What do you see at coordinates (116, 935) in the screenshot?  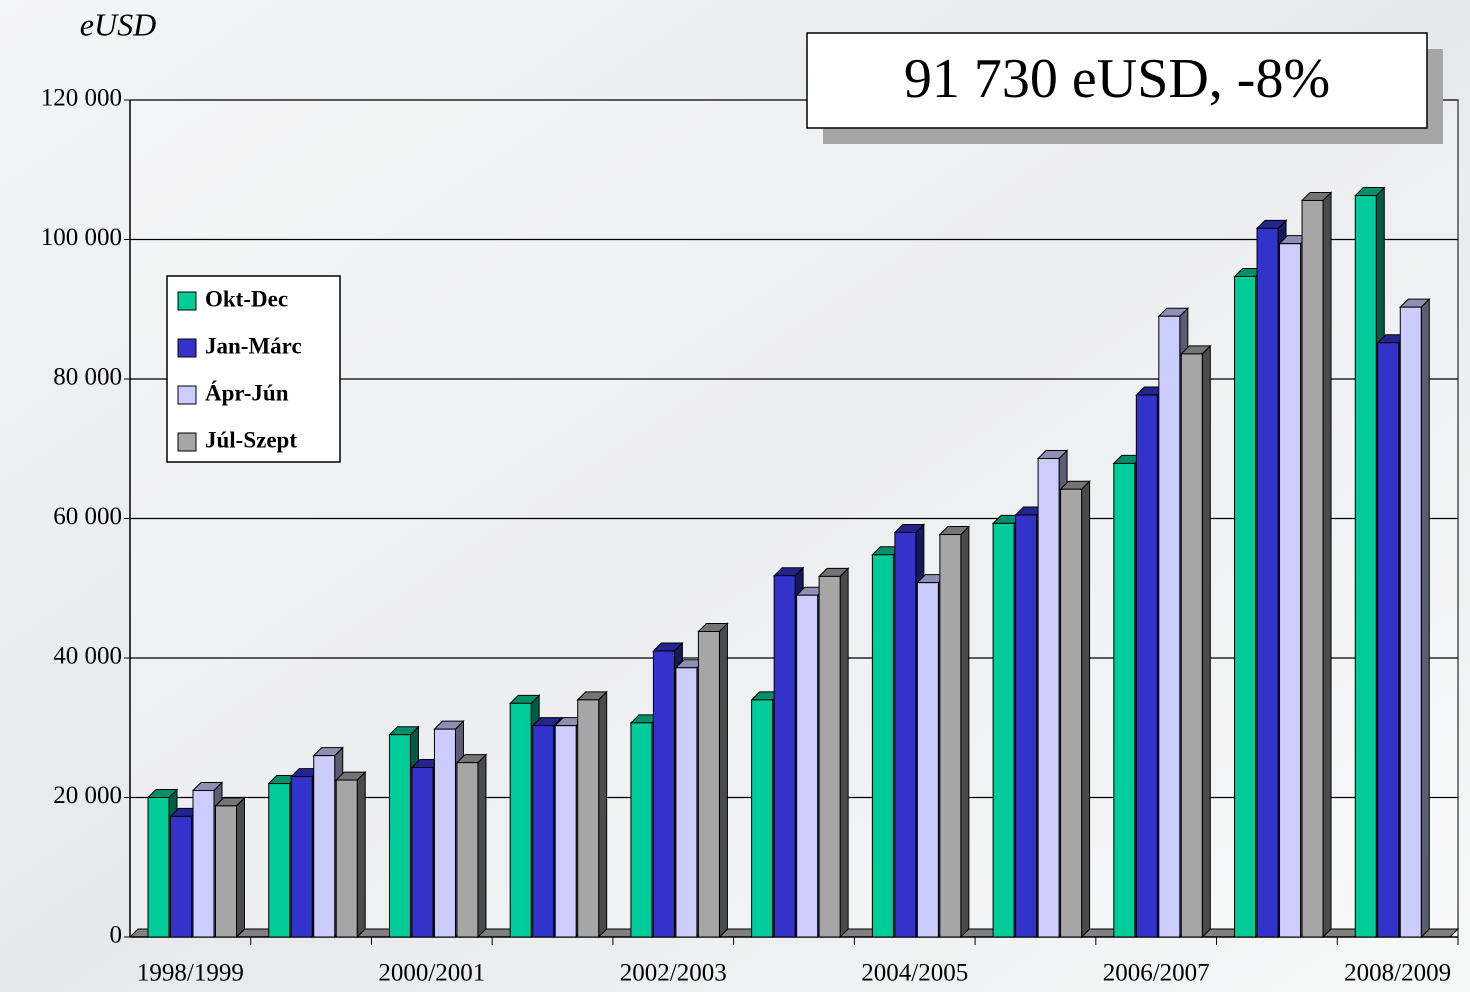 I see `y-tick-label: 0` at bounding box center [116, 935].